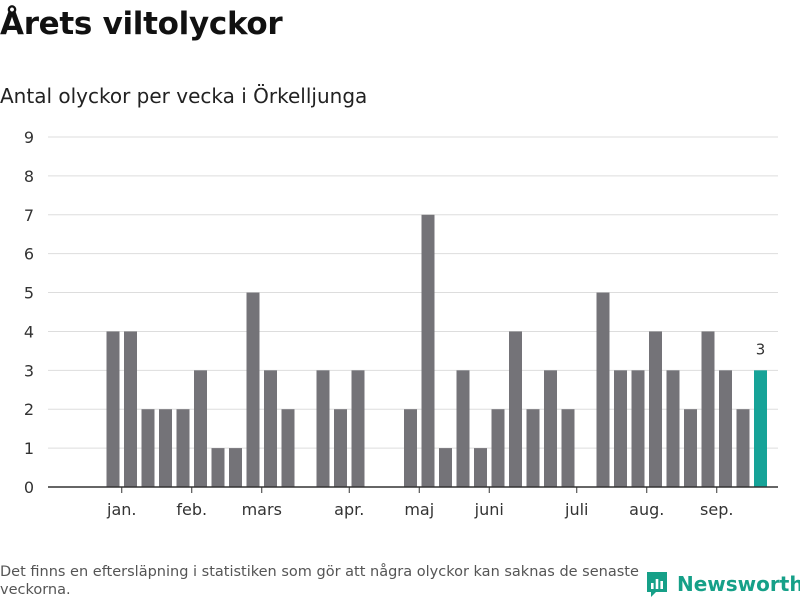 Image resolution: width=800 pixels, height=600 pixels. I want to click on y-tick-label: 3, so click(29, 370).